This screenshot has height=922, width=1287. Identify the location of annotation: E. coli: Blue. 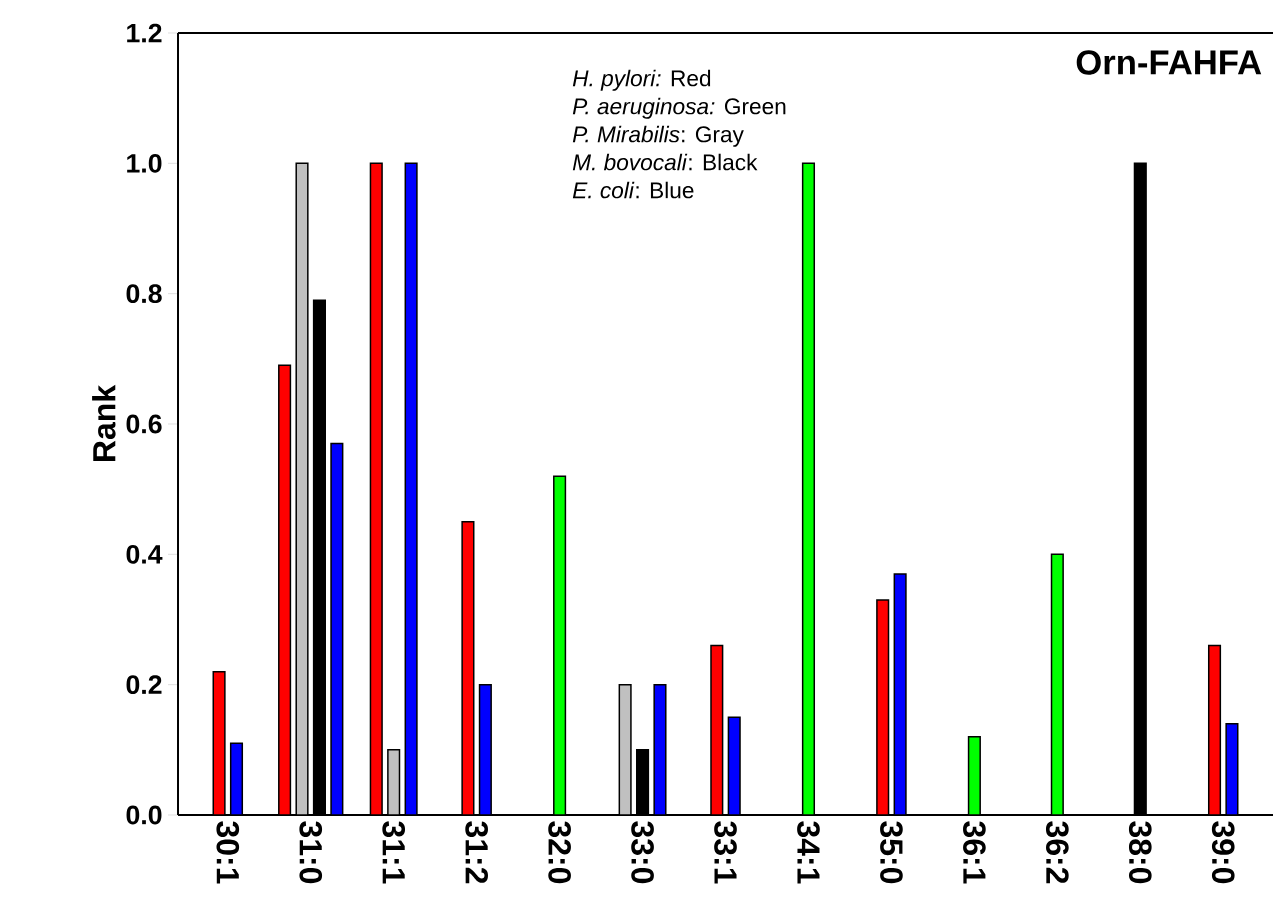
(633, 190).